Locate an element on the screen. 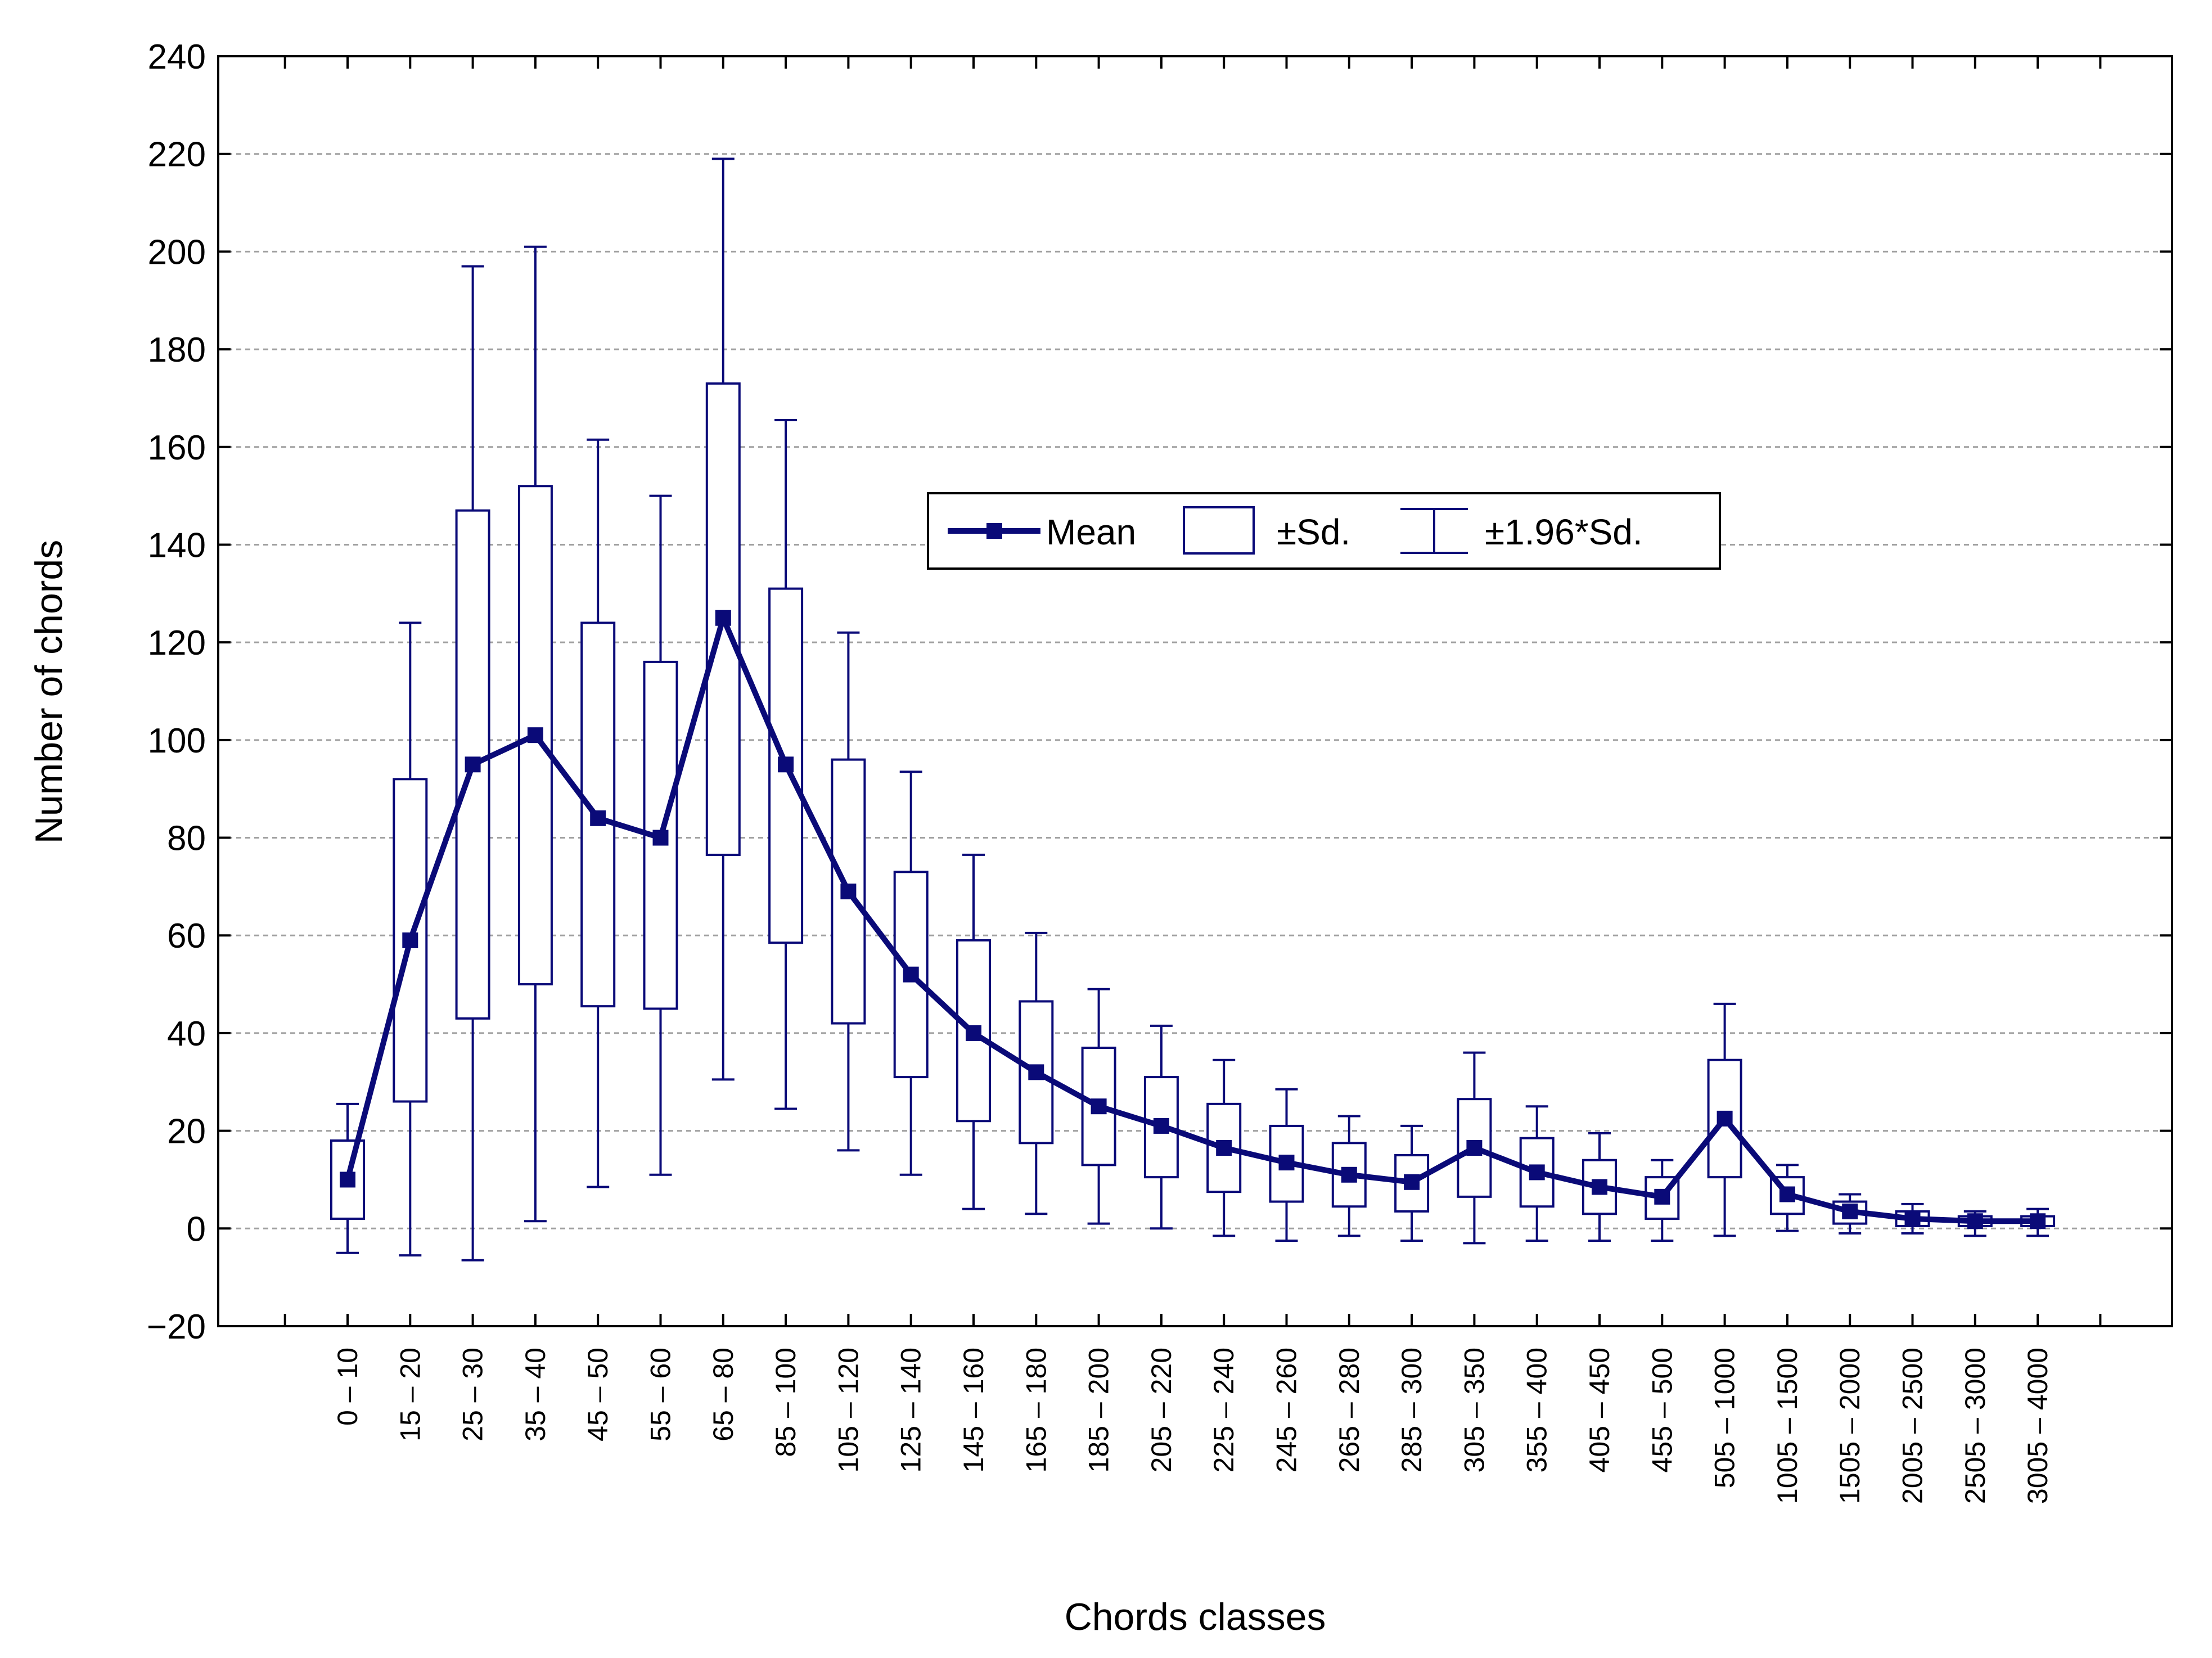 This screenshot has height=1658, width=2212. legend-mean-label: Mean is located at coordinates (1091, 532).